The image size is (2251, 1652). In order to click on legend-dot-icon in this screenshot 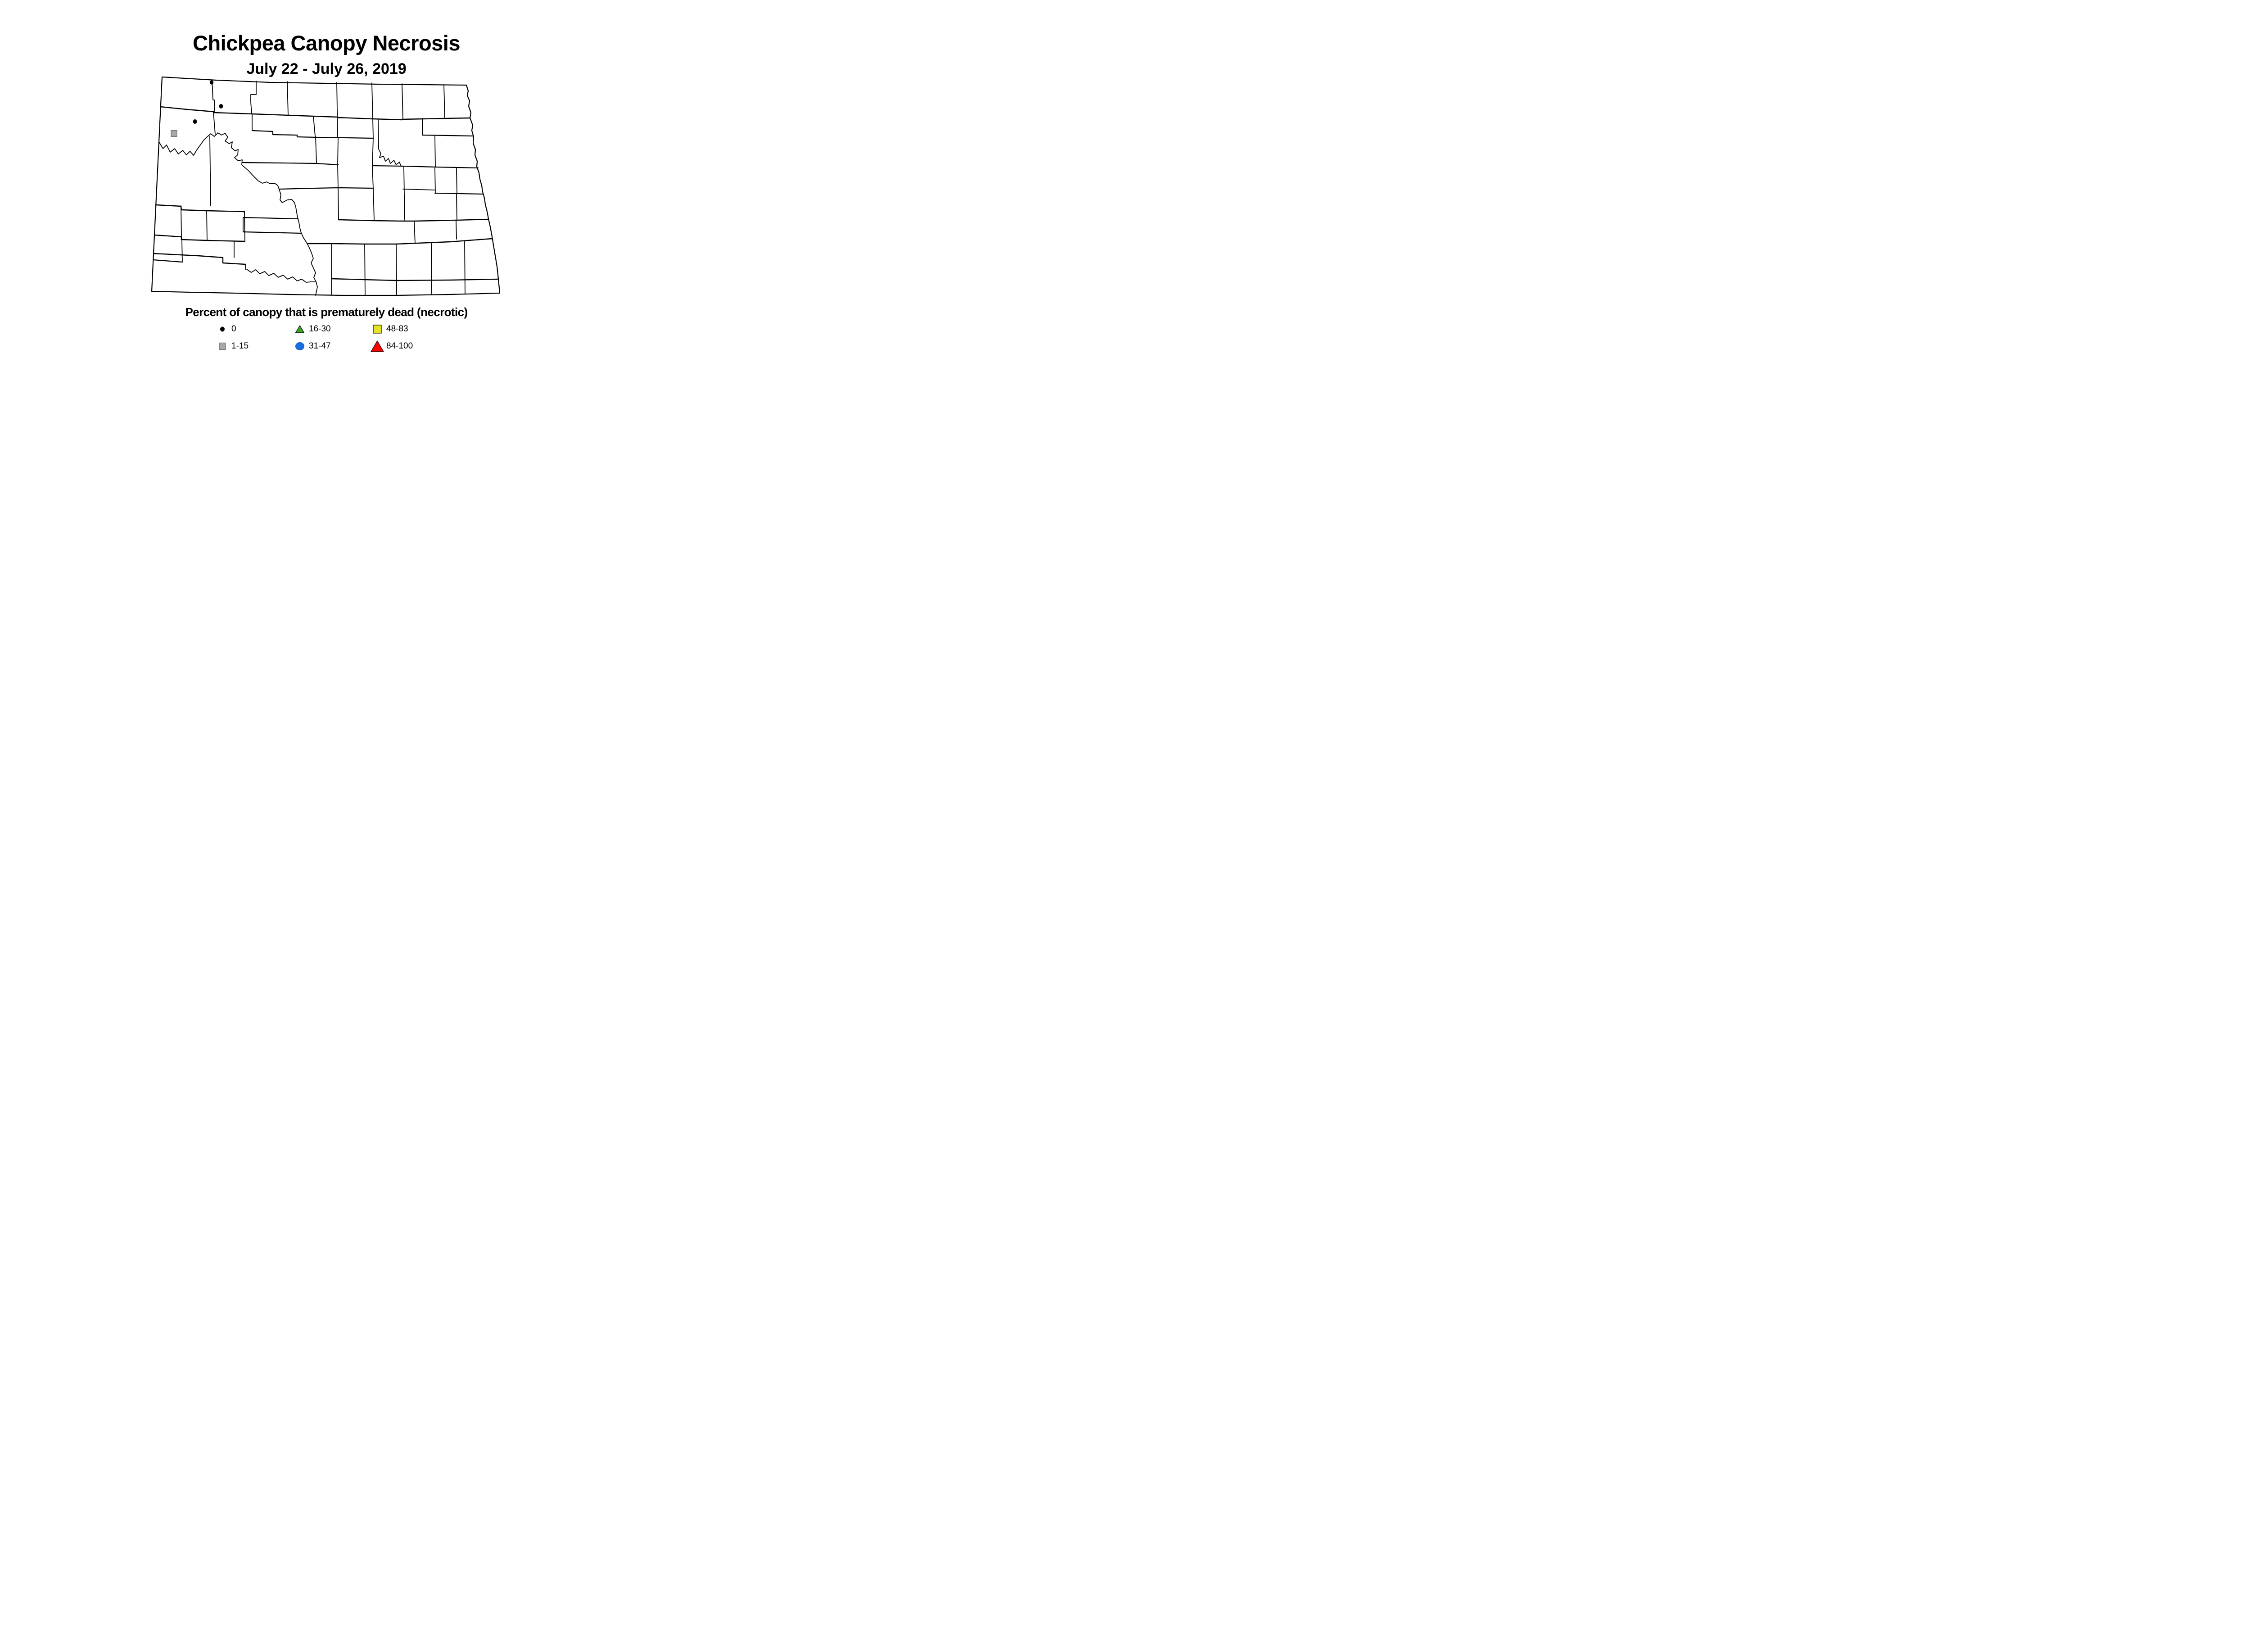, I will do `click(222, 329)`.